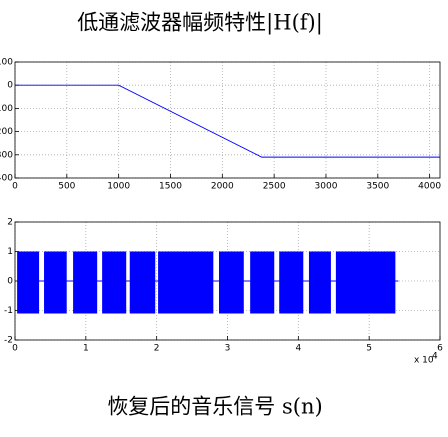 This screenshot has height=437, width=448. What do you see at coordinates (435, 357) in the screenshot?
I see `x-multiplier-exponent: 4` at bounding box center [435, 357].